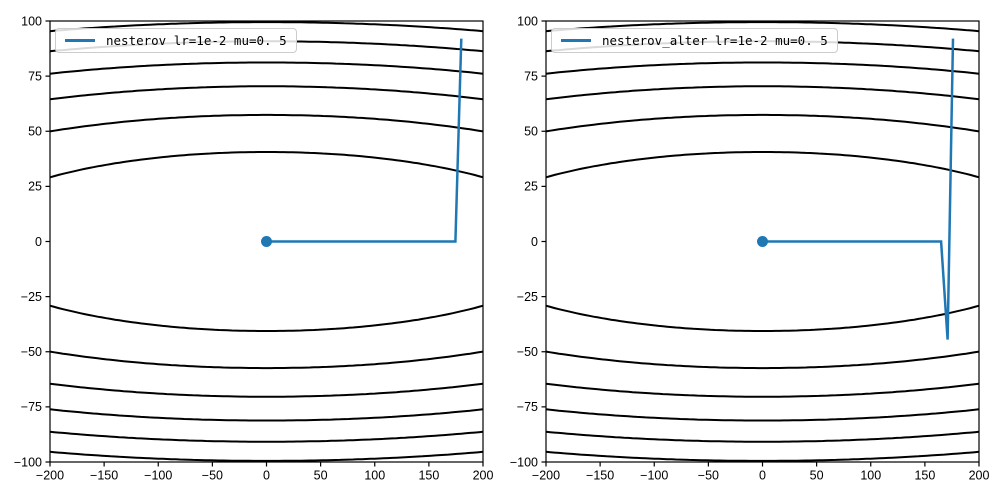 This screenshot has height=500, width=1000. I want to click on legend-nesterov-alter: nesterov_alter lr=1e-2 mu=0. 5, so click(694, 40).